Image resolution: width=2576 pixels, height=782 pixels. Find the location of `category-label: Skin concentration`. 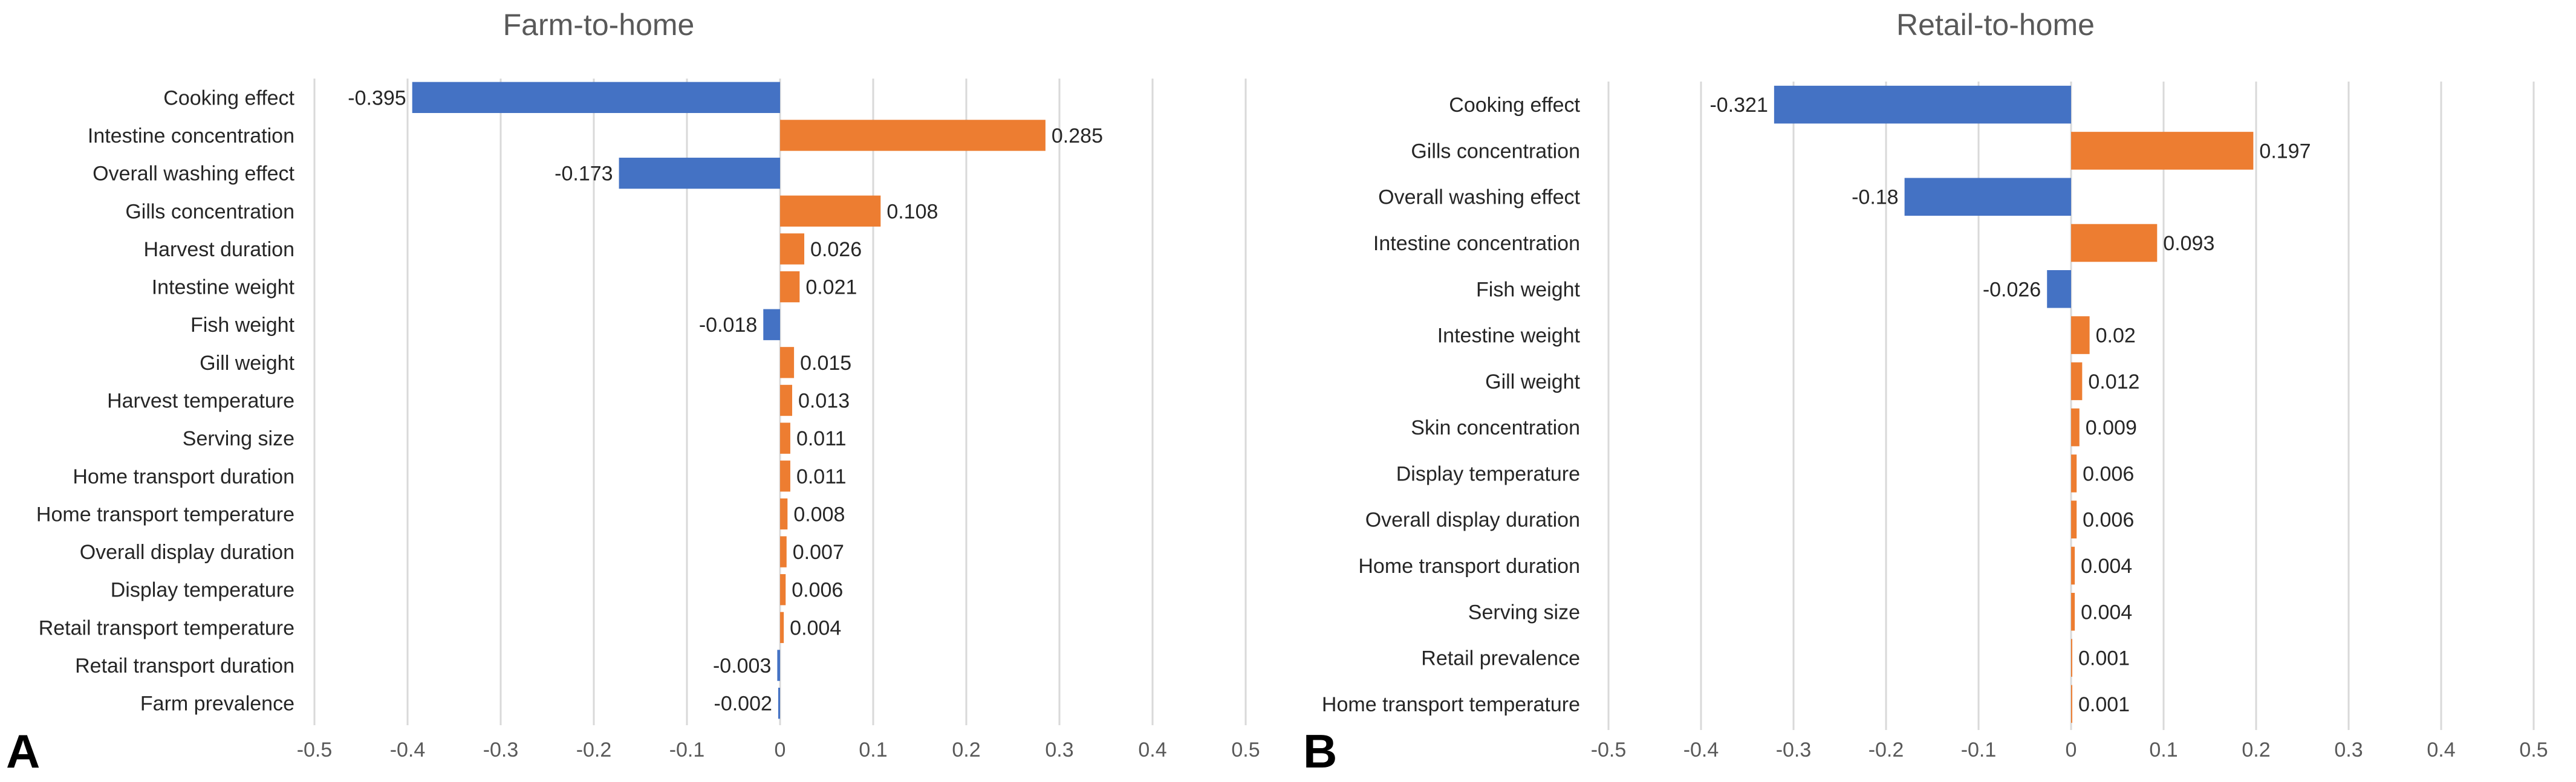

category-label: Skin concentration is located at coordinates (1496, 427).